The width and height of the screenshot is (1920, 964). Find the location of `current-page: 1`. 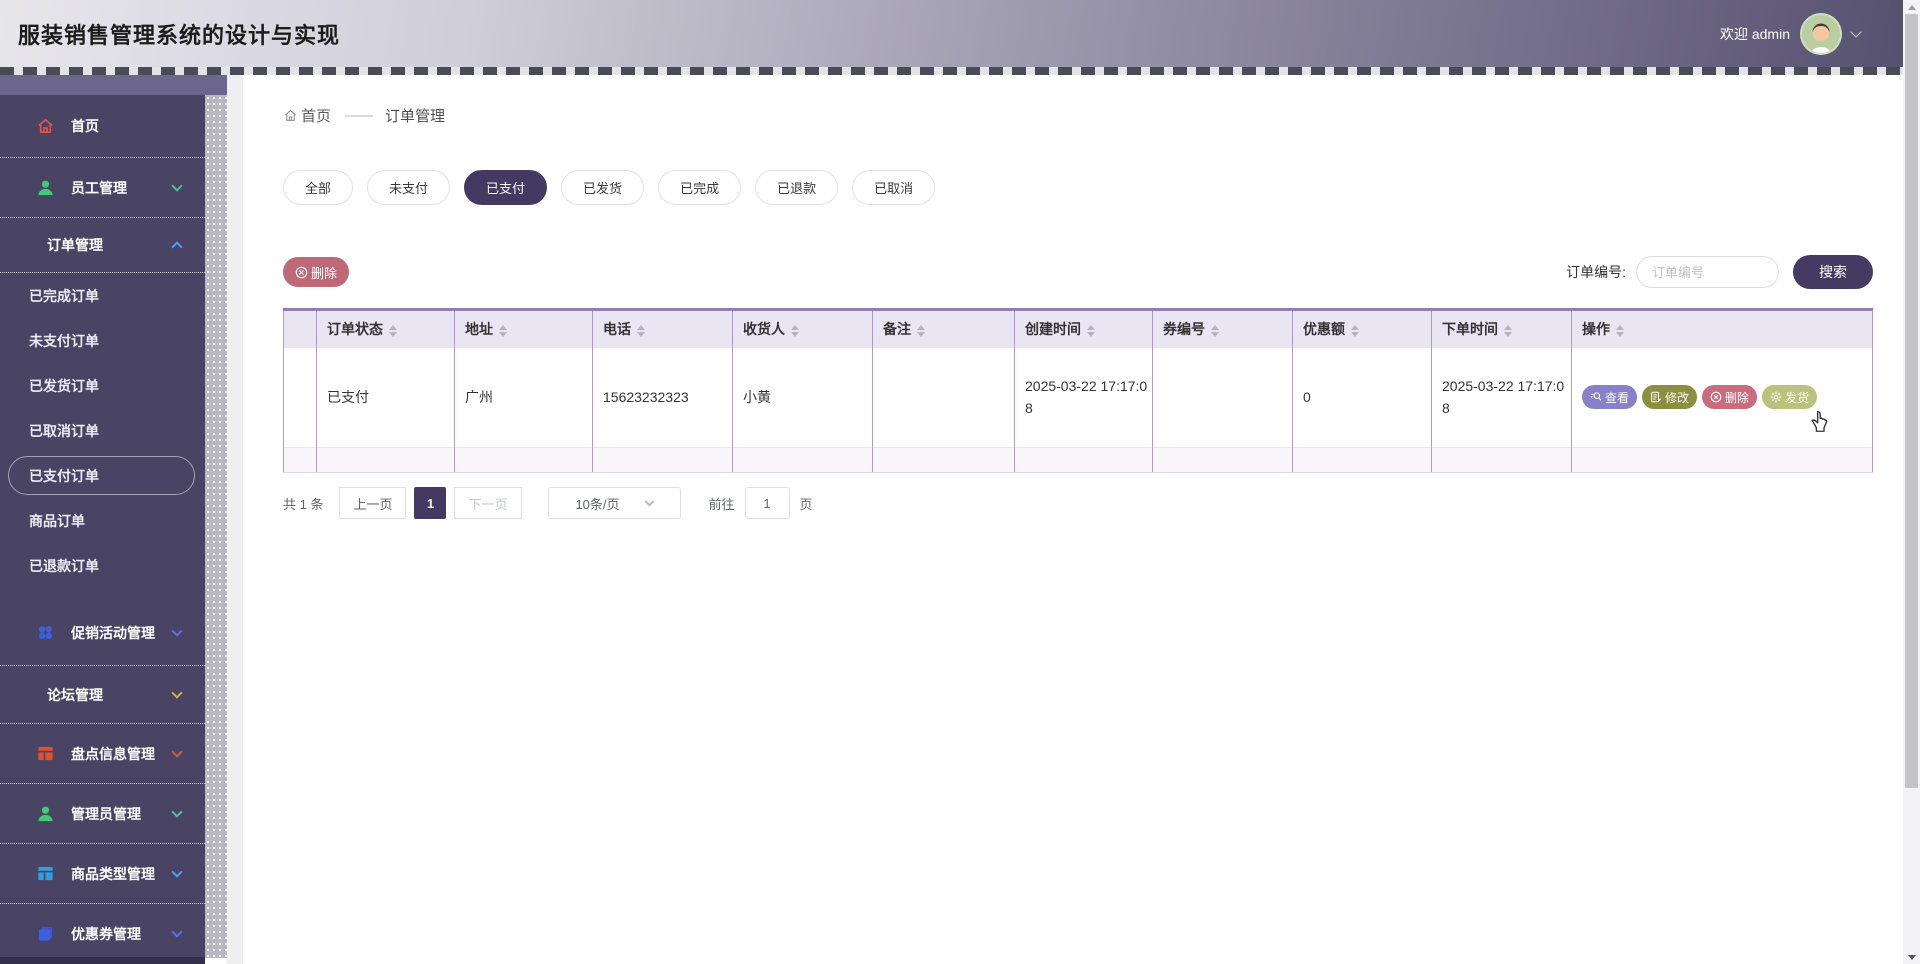

current-page: 1 is located at coordinates (430, 503).